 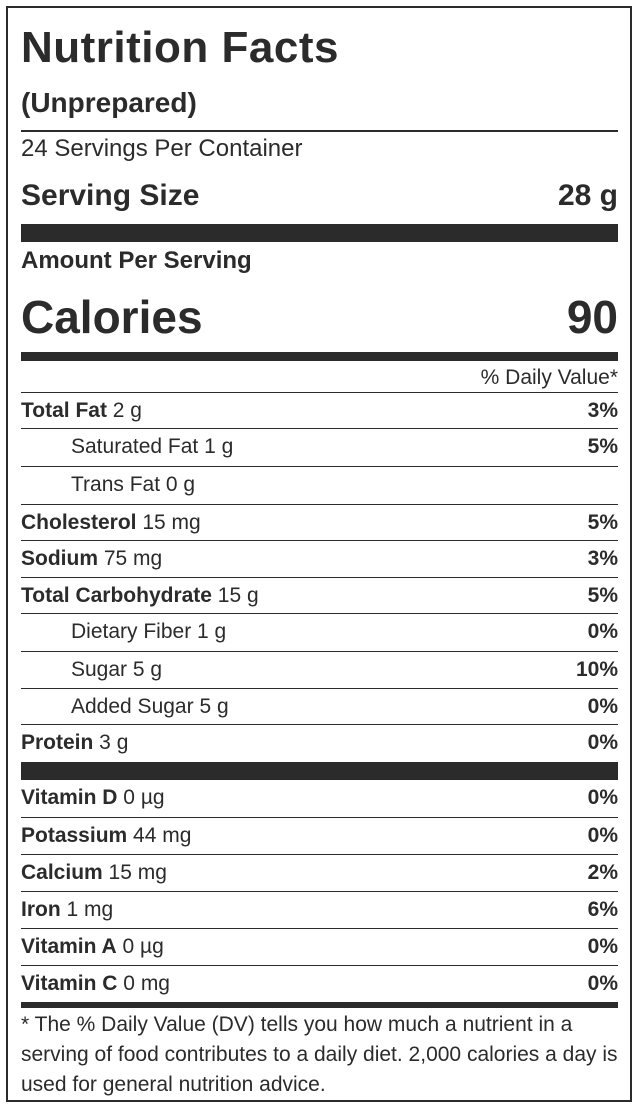 I want to click on nutrient-row: Sodium 75 mg 3%, so click(x=319, y=558).